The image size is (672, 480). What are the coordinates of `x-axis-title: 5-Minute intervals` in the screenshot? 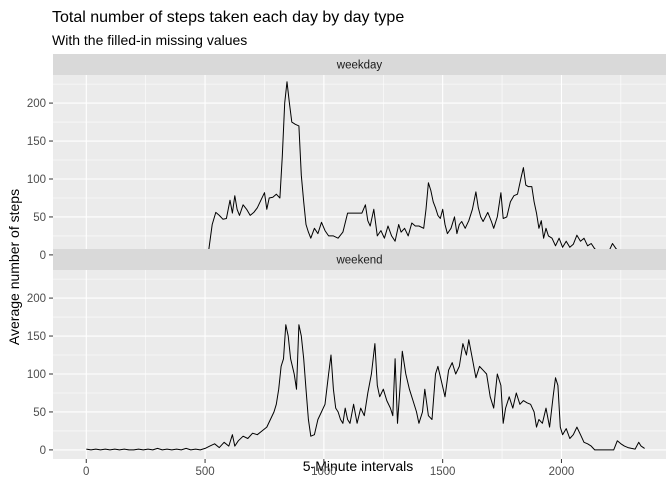 It's located at (358, 466).